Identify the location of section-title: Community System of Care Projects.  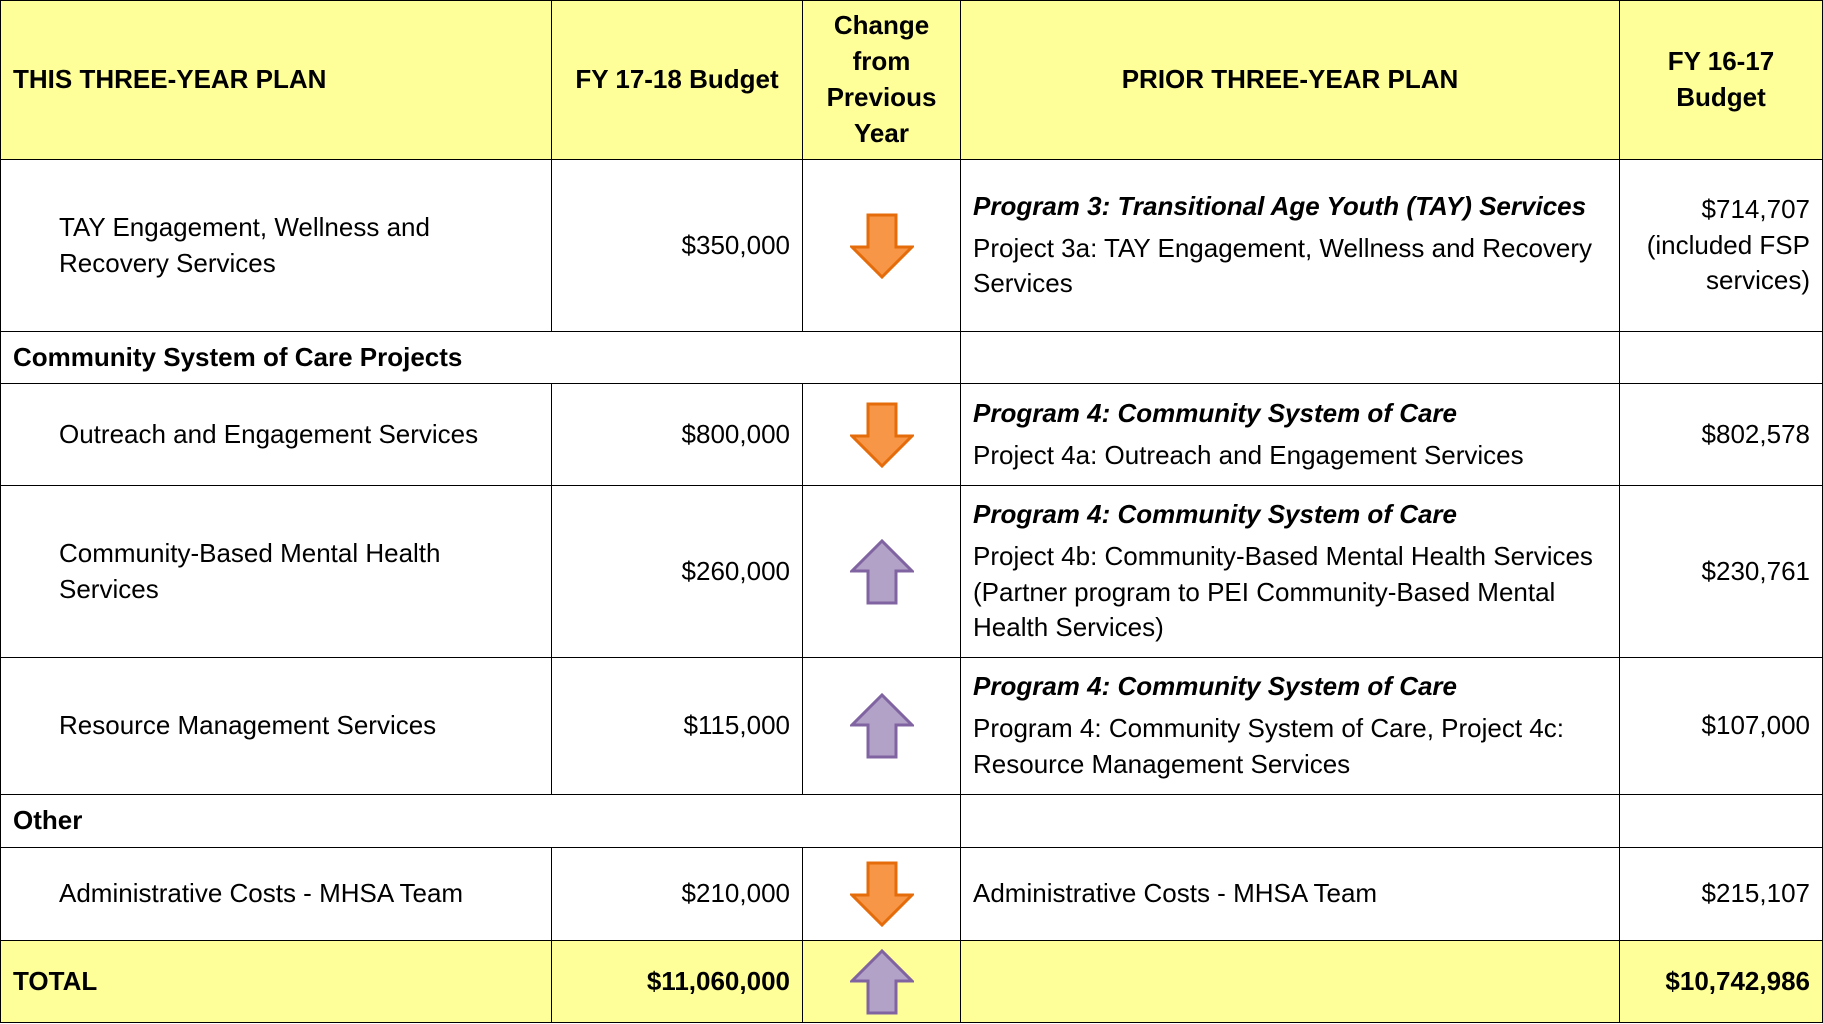
(480, 357).